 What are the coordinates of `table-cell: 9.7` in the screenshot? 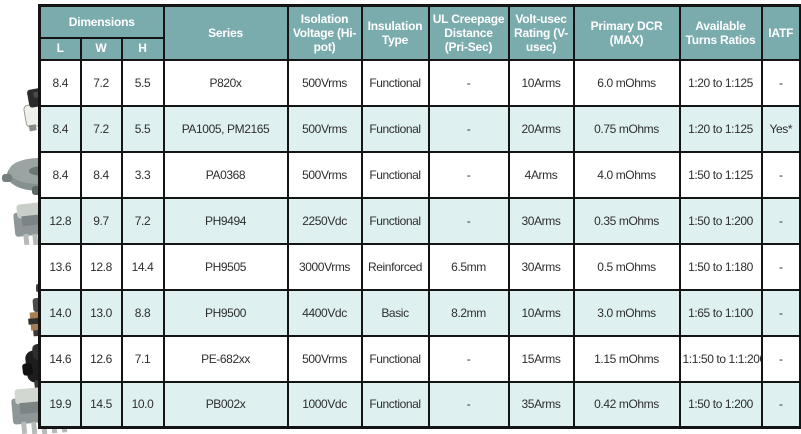 It's located at (101, 220).